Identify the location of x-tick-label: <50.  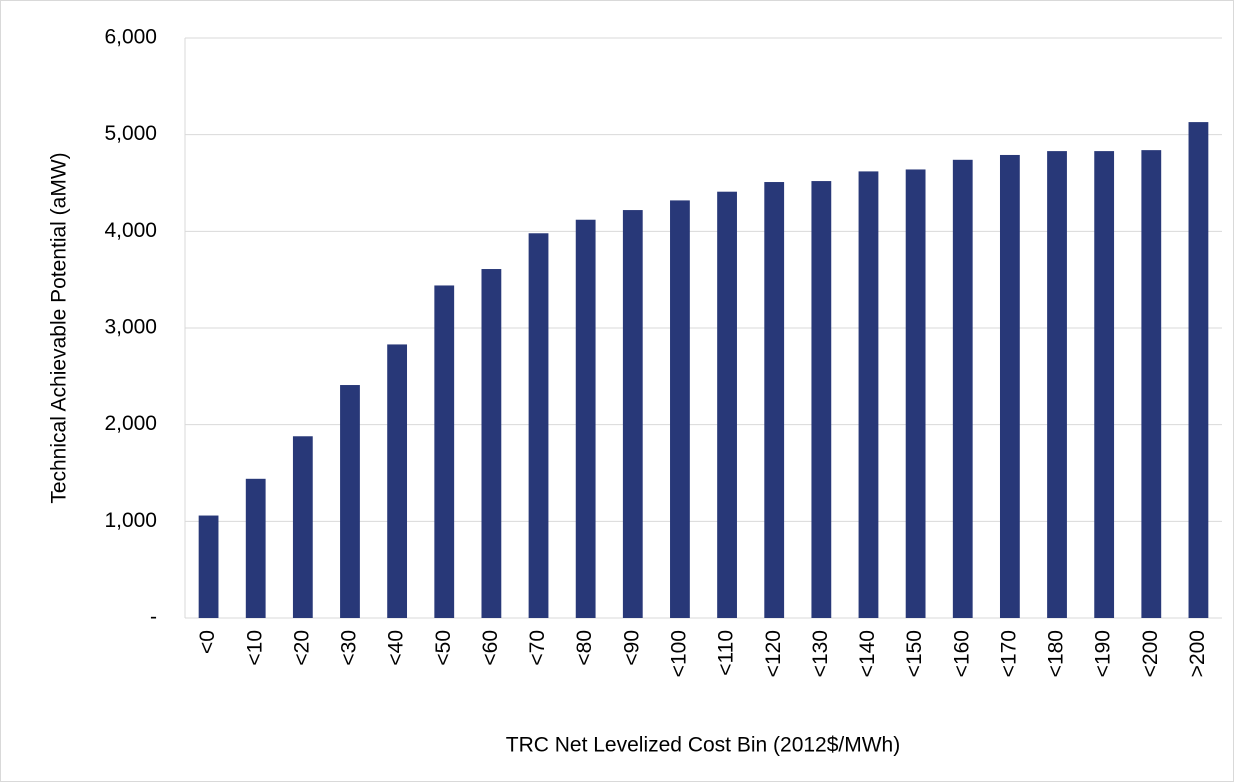
(443, 648).